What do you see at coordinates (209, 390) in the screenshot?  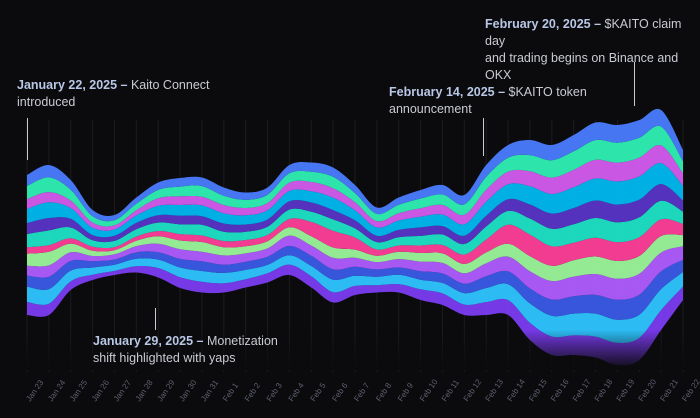 I see `x-tick-label-8: Jan 31` at bounding box center [209, 390].